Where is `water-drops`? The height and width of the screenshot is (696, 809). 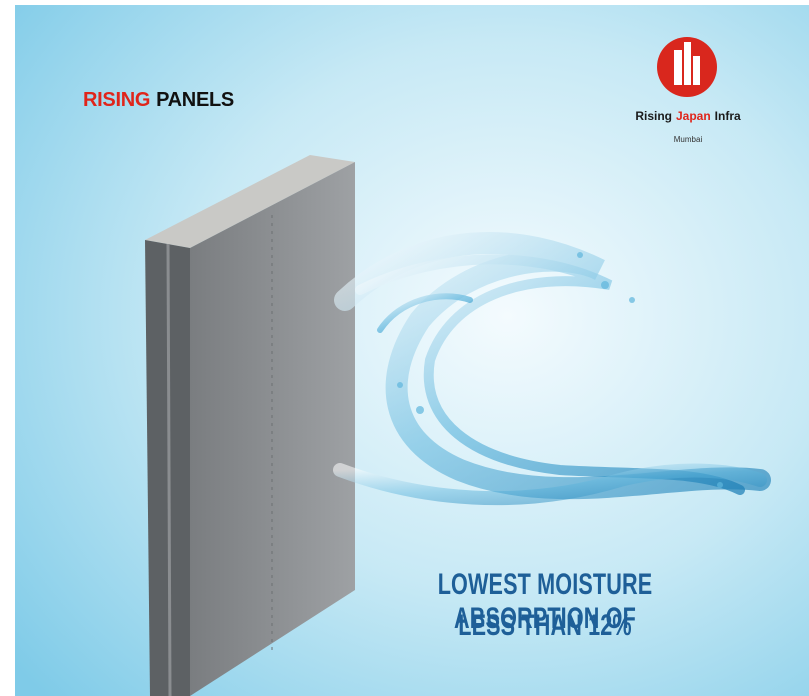
water-drops is located at coordinates (560, 370).